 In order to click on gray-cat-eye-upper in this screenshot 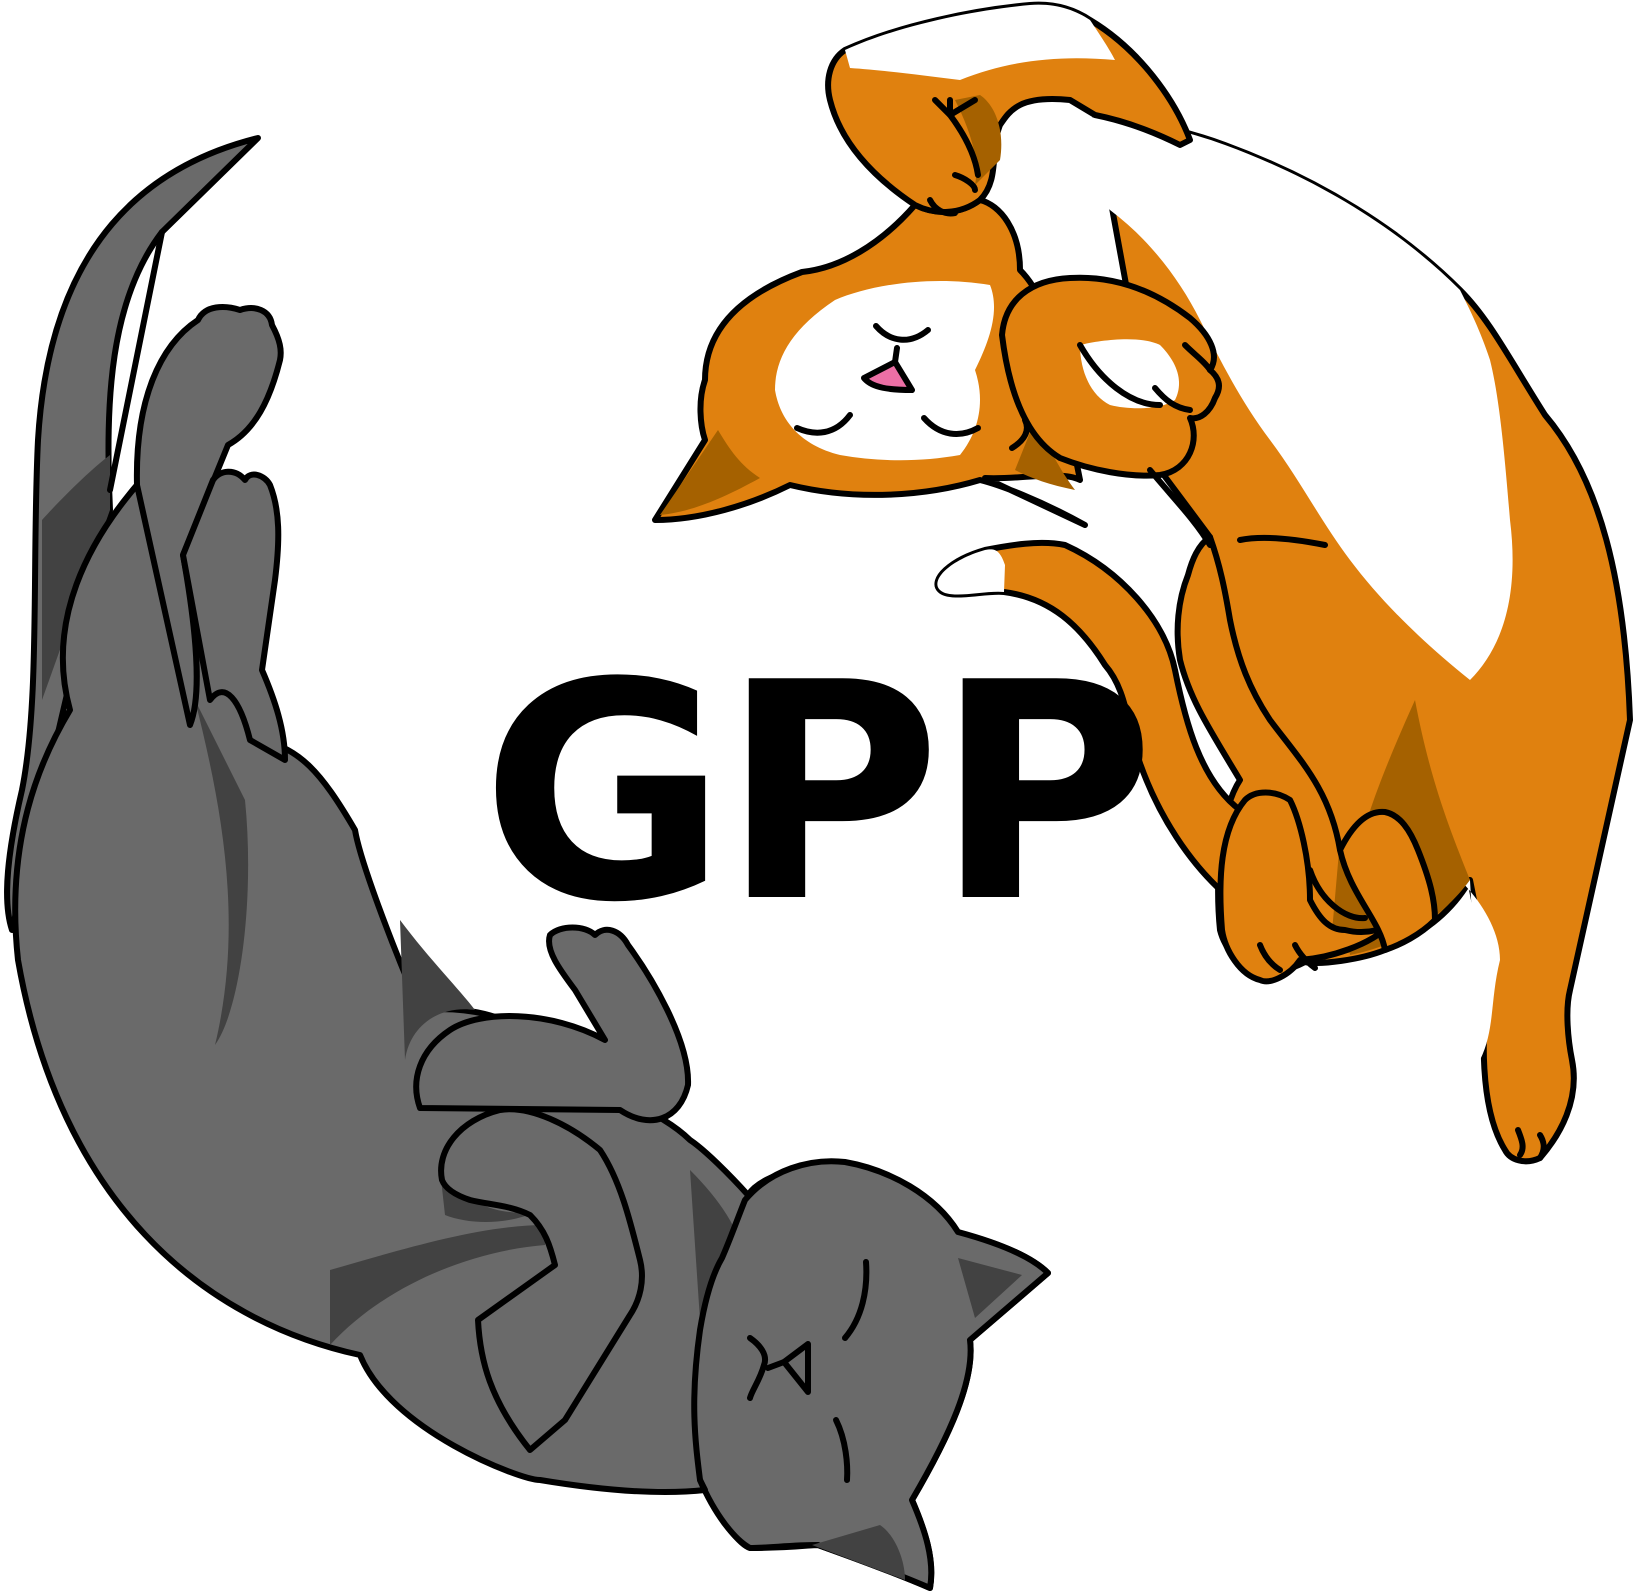, I will do `click(856, 1300)`.